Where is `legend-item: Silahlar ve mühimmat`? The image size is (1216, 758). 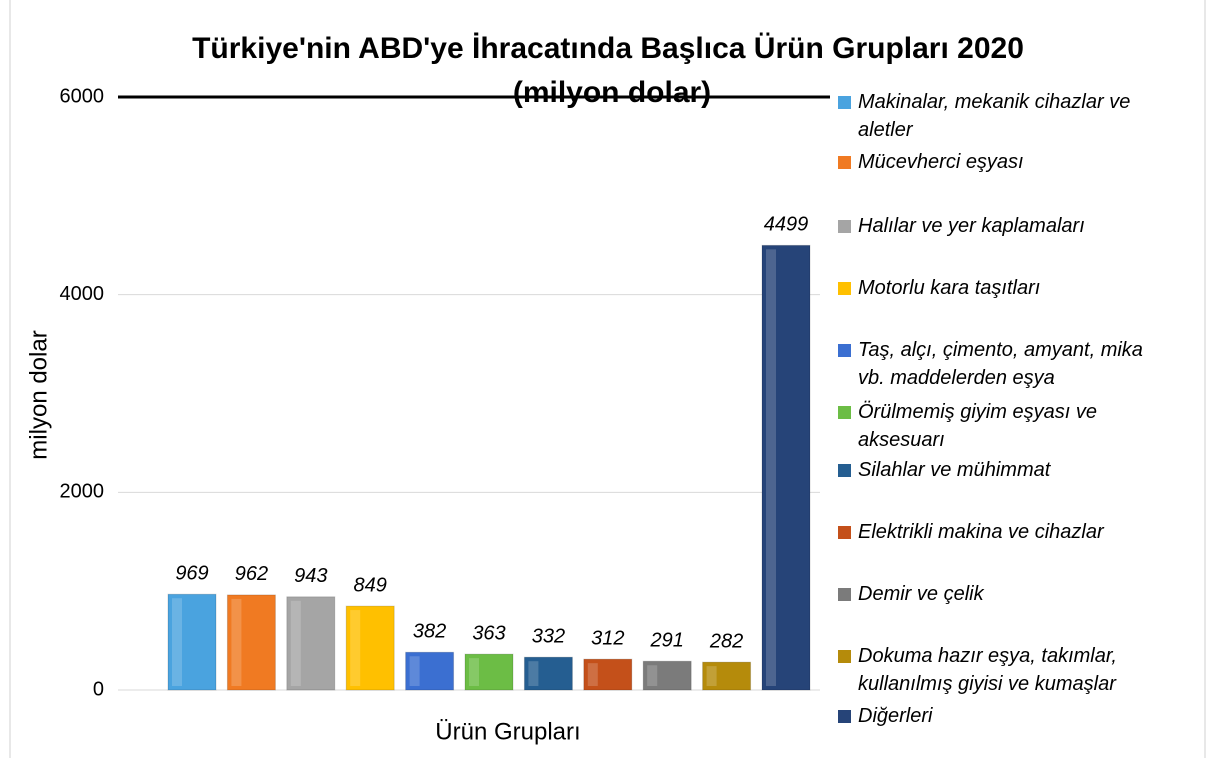 legend-item: Silahlar ve mühimmat is located at coordinates (998, 470).